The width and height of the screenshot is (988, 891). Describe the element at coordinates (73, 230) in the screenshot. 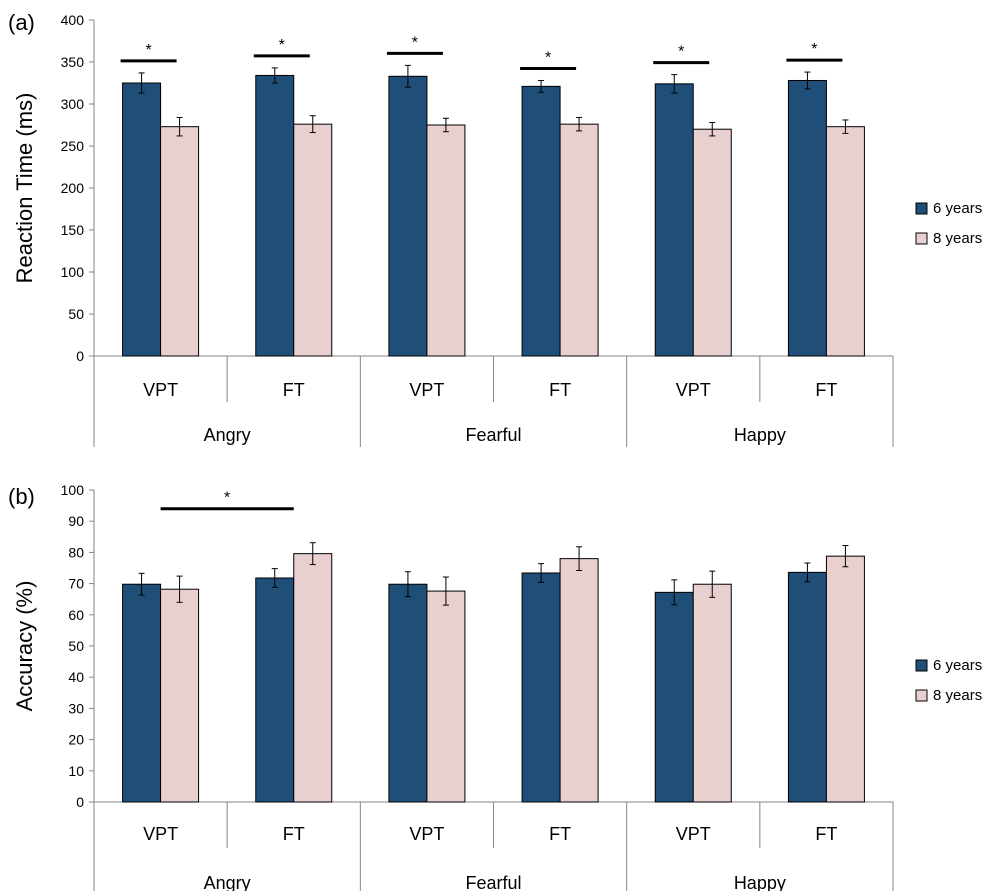

I see `y-tick-label: 150` at that location.